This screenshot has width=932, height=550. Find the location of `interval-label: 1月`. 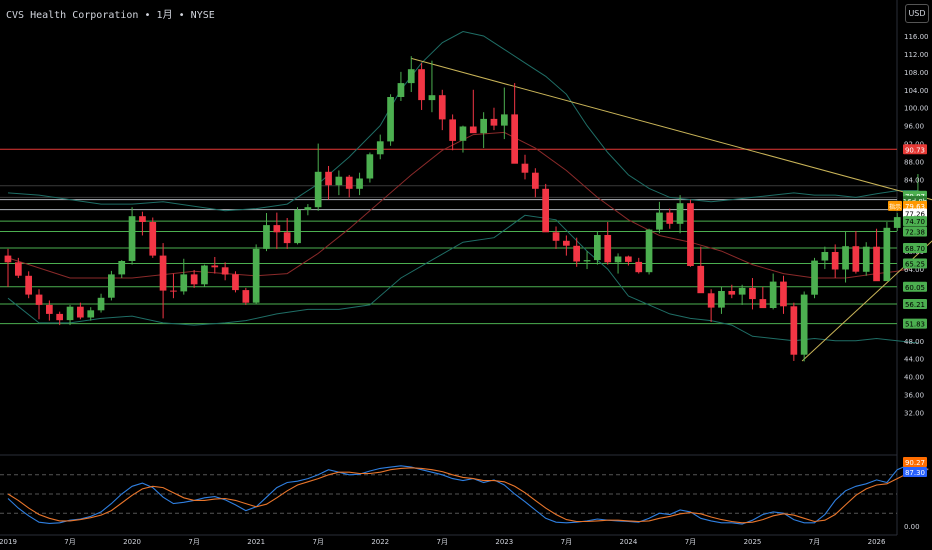

interval-label: 1月 is located at coordinates (164, 15).